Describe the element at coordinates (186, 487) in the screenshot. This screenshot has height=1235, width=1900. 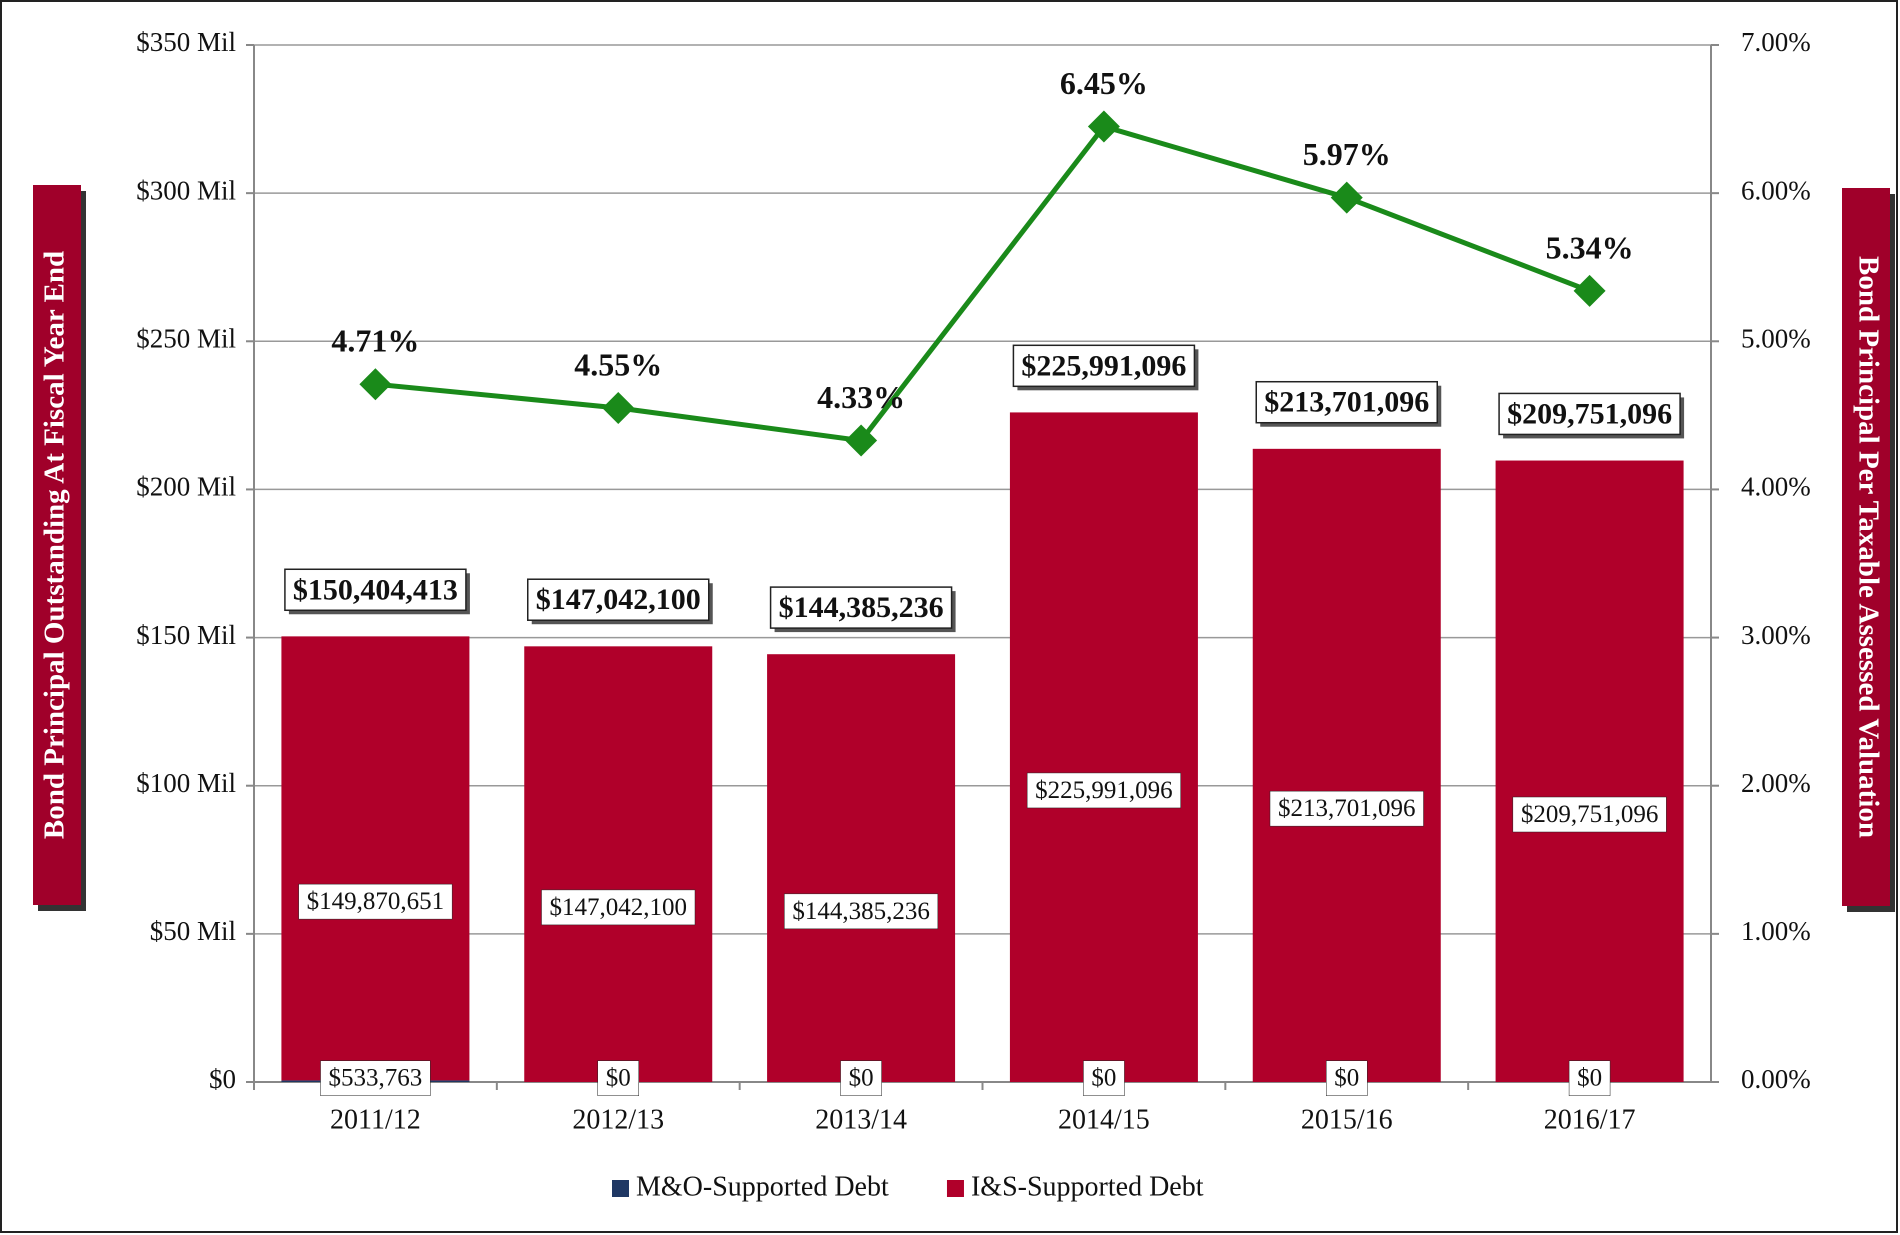
I see `y-tick-label: $200 Mil` at that location.